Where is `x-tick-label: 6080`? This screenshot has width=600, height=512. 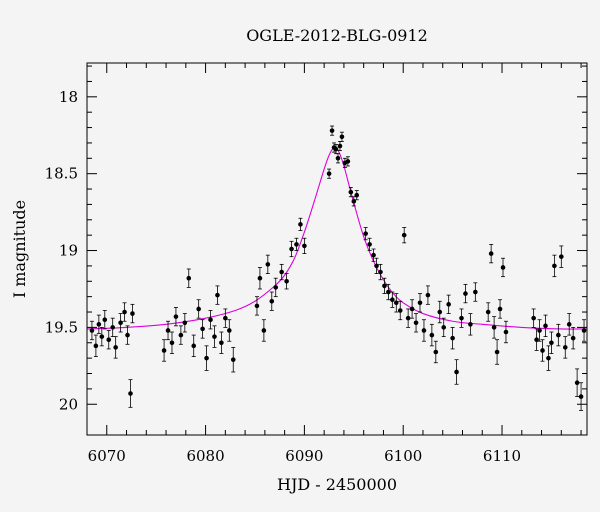 x-tick-label: 6080 is located at coordinates (205, 456).